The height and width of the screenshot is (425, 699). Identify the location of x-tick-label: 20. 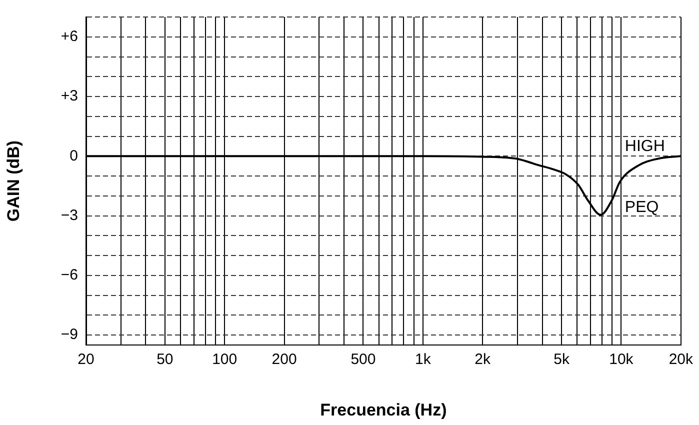
(86, 359).